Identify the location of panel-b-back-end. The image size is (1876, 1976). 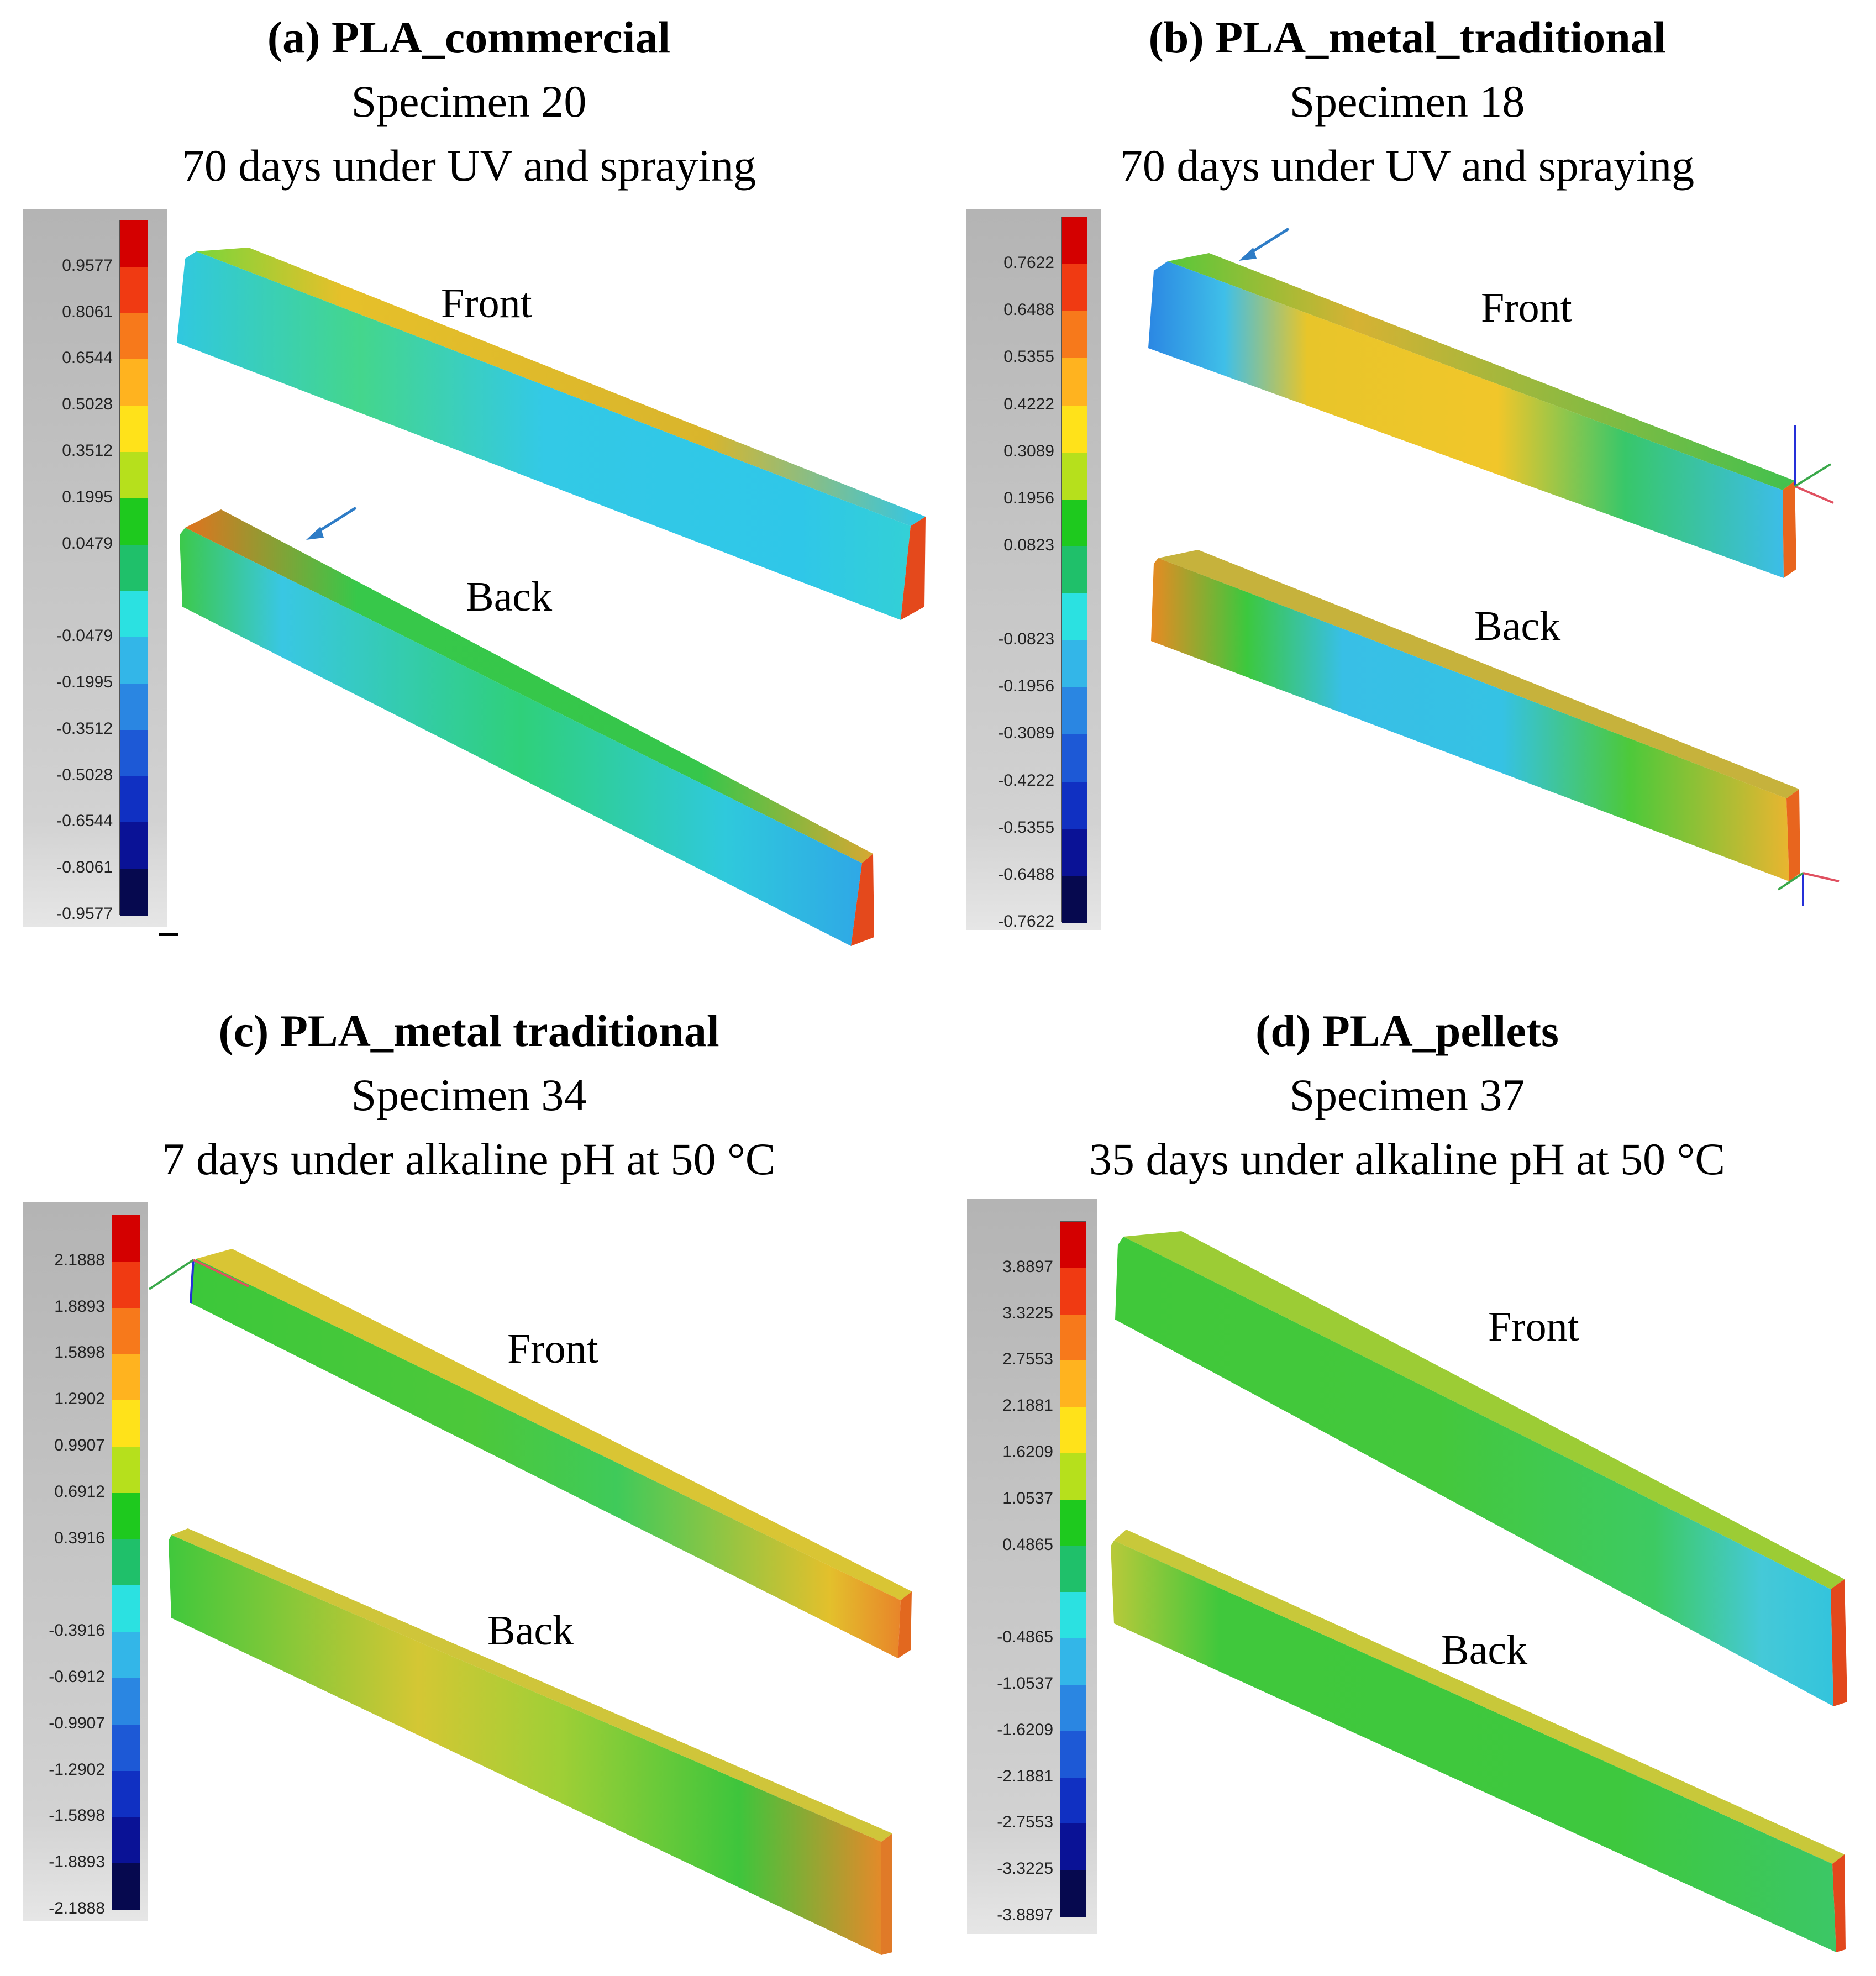
(1793, 835).